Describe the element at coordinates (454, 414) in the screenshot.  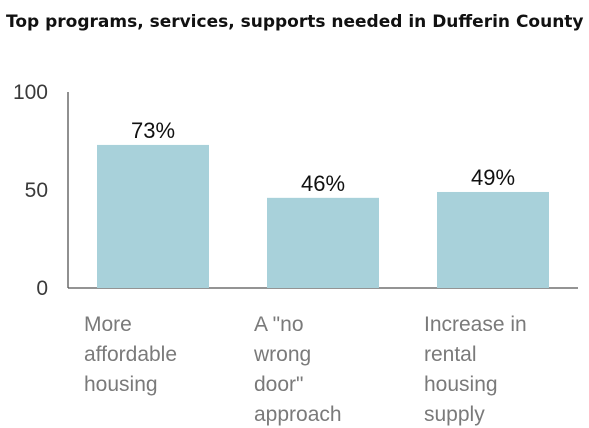
I see `x-tick-label: supply` at that location.